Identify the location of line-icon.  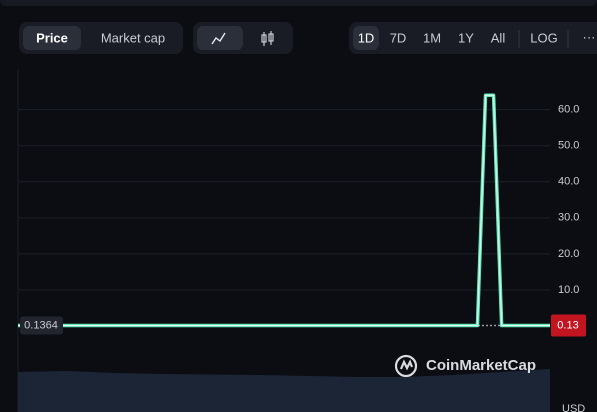
(218, 38).